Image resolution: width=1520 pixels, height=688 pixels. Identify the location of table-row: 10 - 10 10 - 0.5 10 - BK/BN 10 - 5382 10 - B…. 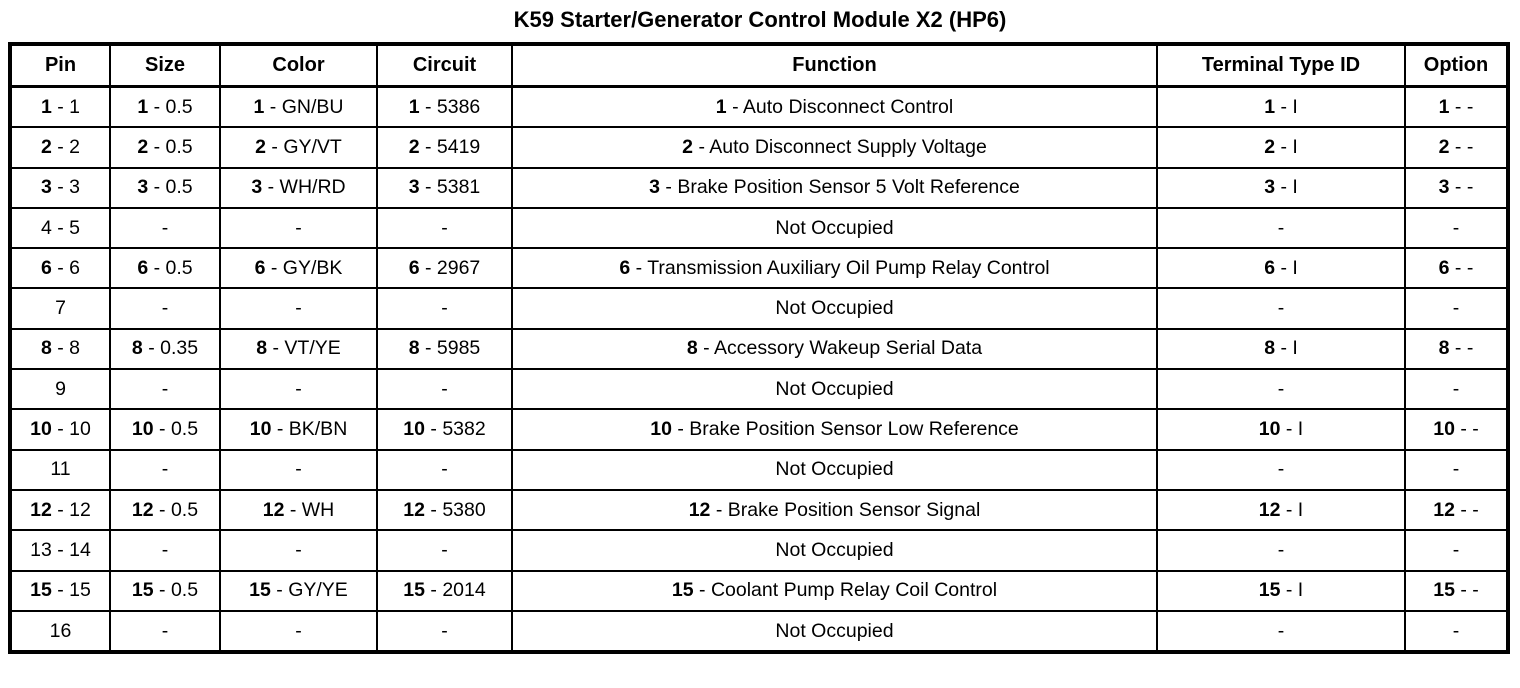
(759, 429).